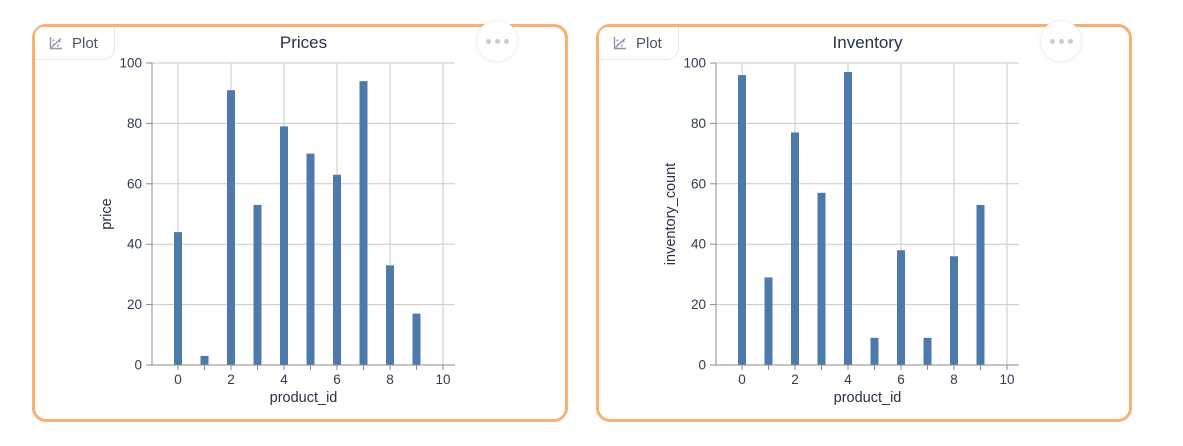  What do you see at coordinates (868, 42) in the screenshot?
I see `chart-title: Inventory` at bounding box center [868, 42].